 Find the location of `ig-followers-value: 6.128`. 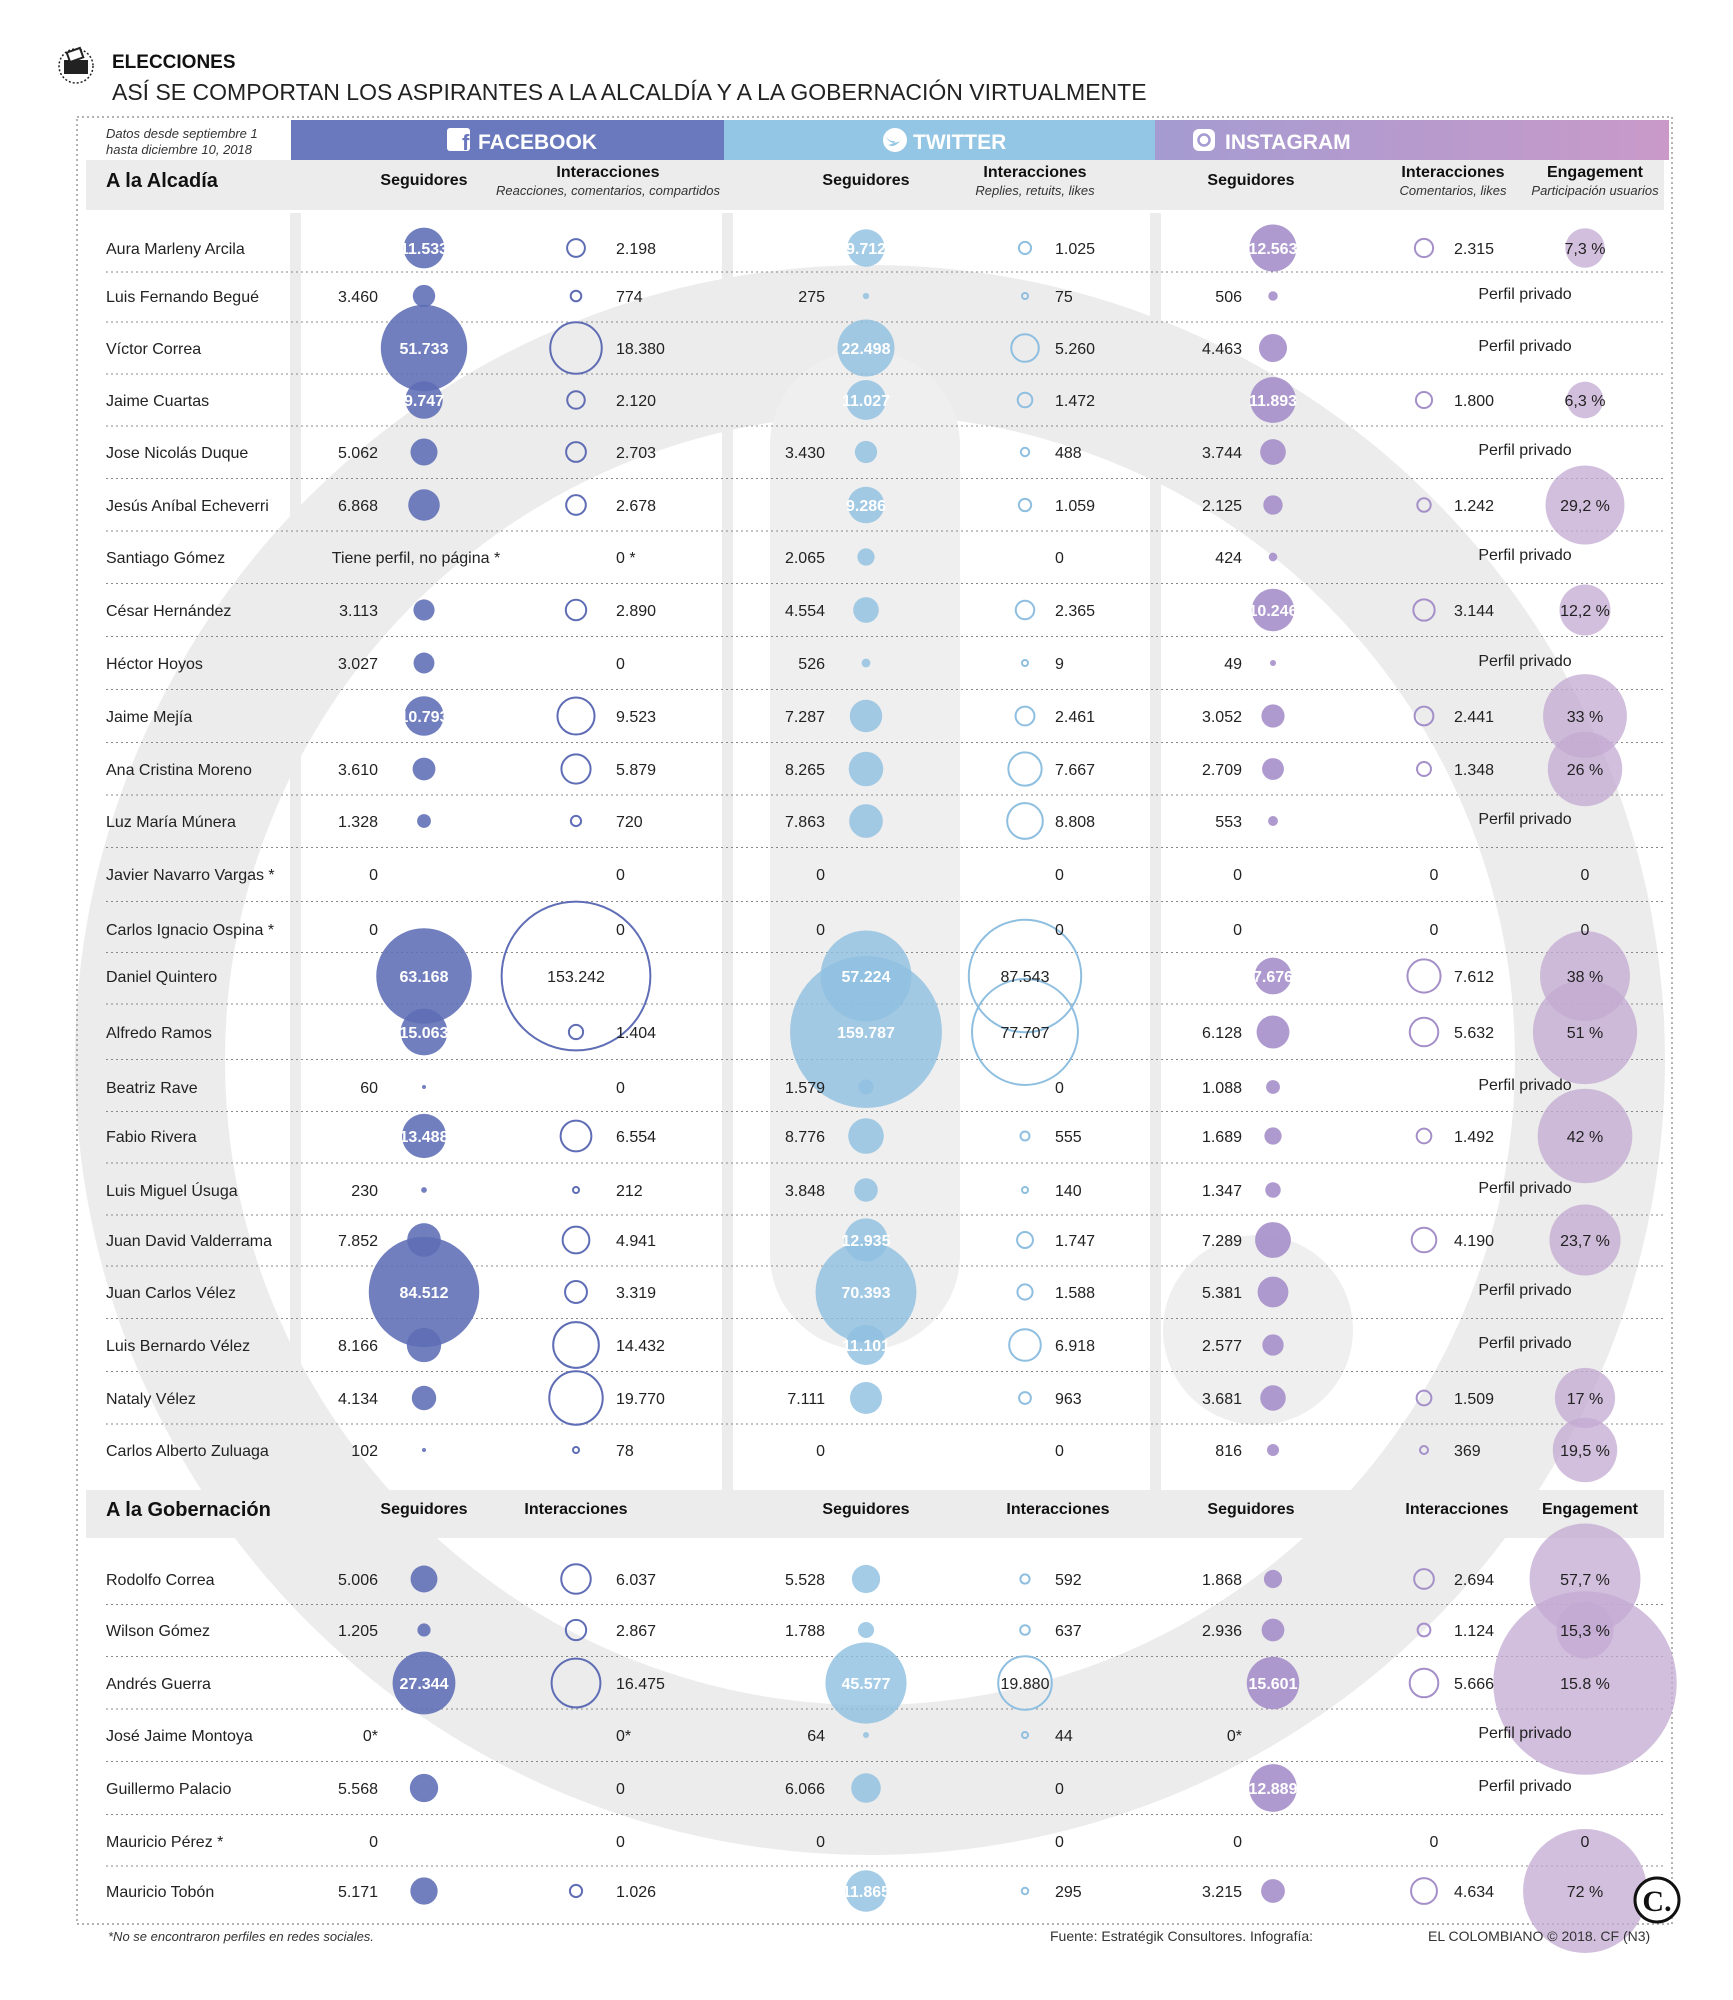

ig-followers-value: 6.128 is located at coordinates (1222, 1033).